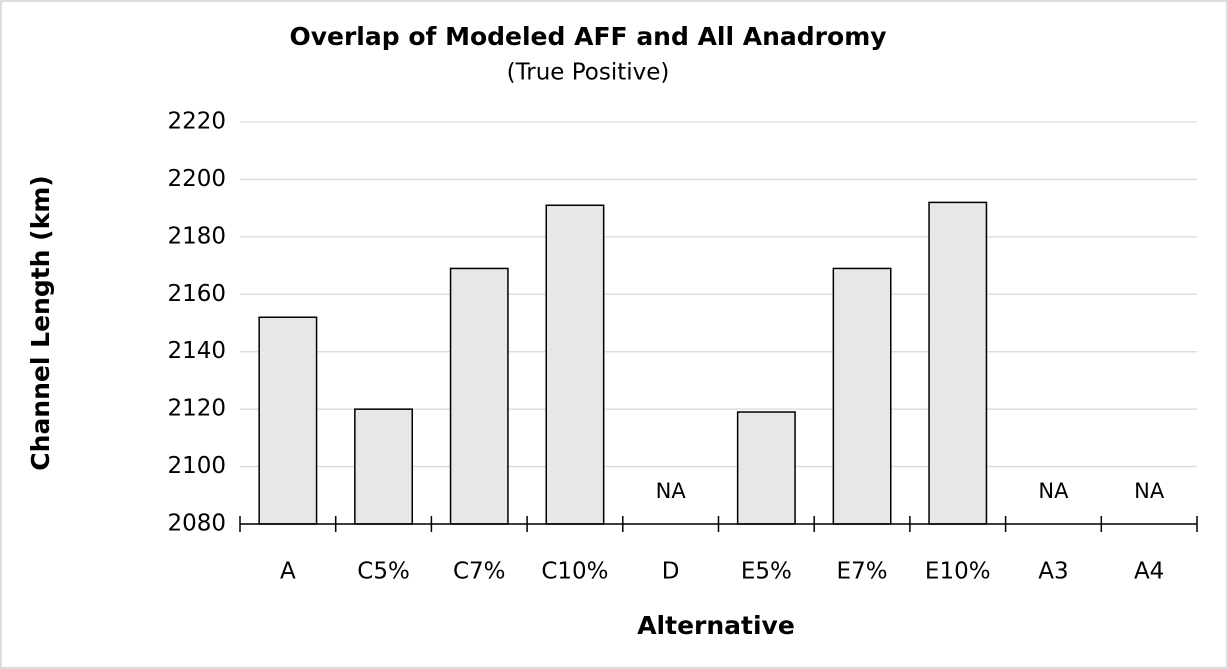  I want to click on x-tick-label: A, so click(288, 572).